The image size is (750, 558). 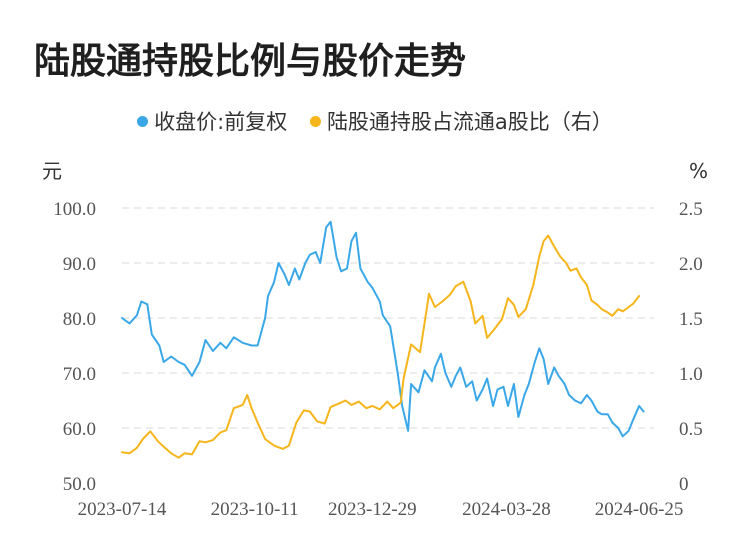 I want to click on y-right-tick-label: 0.5, so click(x=691, y=429).